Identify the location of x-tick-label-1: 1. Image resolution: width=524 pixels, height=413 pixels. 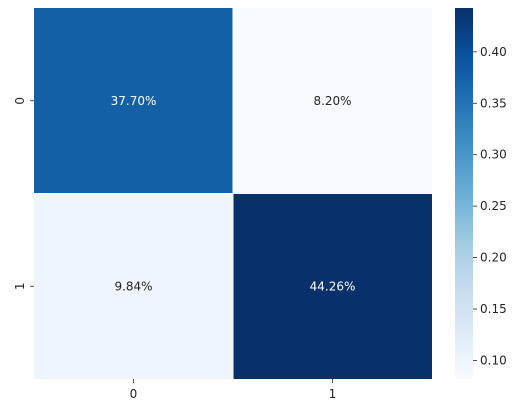
(333, 394).